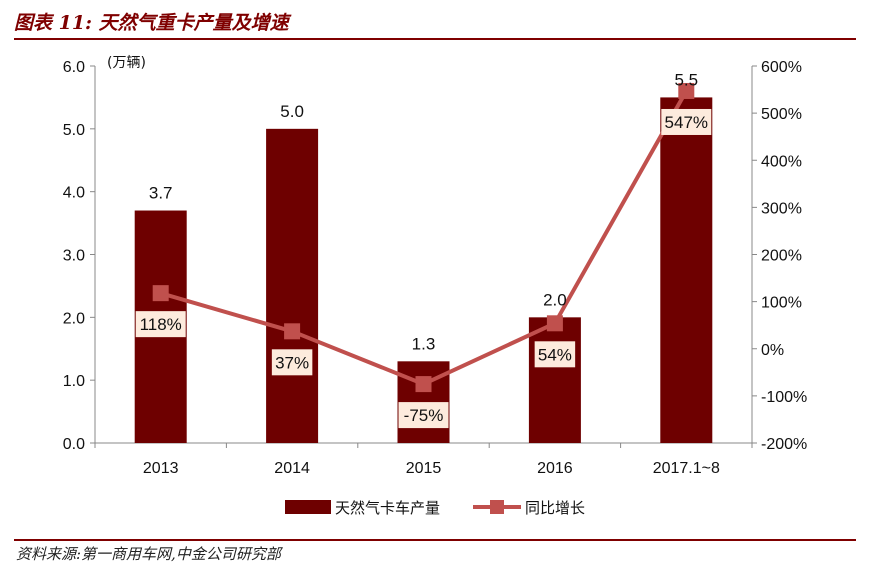 Image resolution: width=875 pixels, height=570 pixels. I want to click on left-axis-tick-label: 4.0, so click(74, 193).